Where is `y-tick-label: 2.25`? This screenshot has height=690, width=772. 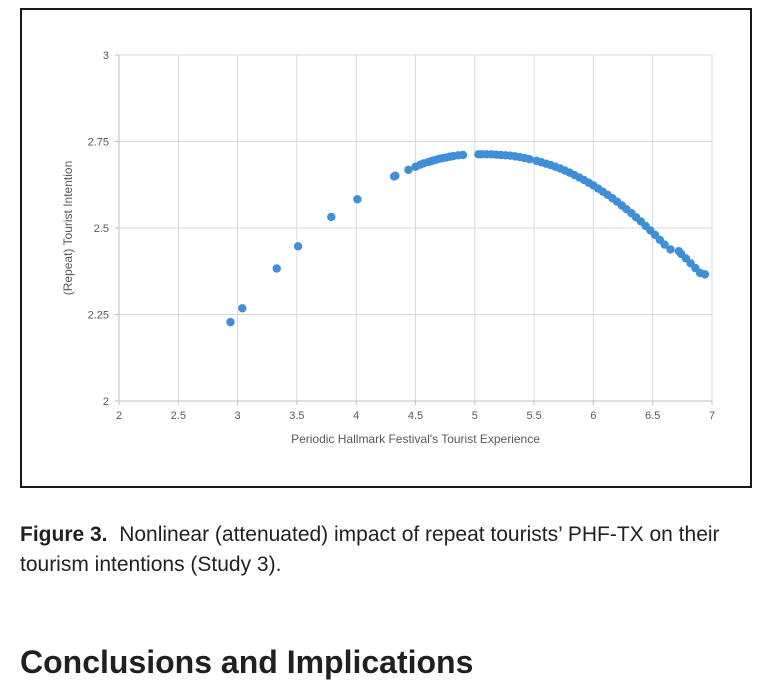 y-tick-label: 2.25 is located at coordinates (98, 316).